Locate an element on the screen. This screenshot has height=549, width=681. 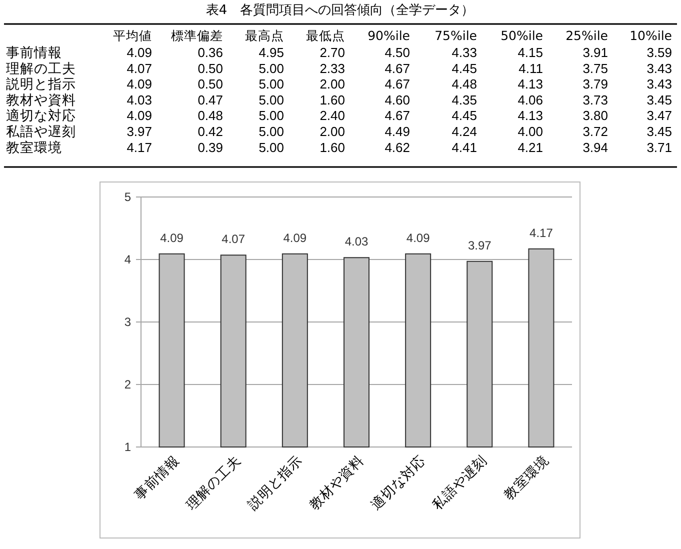
y-tick-label: 教室環境 is located at coordinates (34, 148).